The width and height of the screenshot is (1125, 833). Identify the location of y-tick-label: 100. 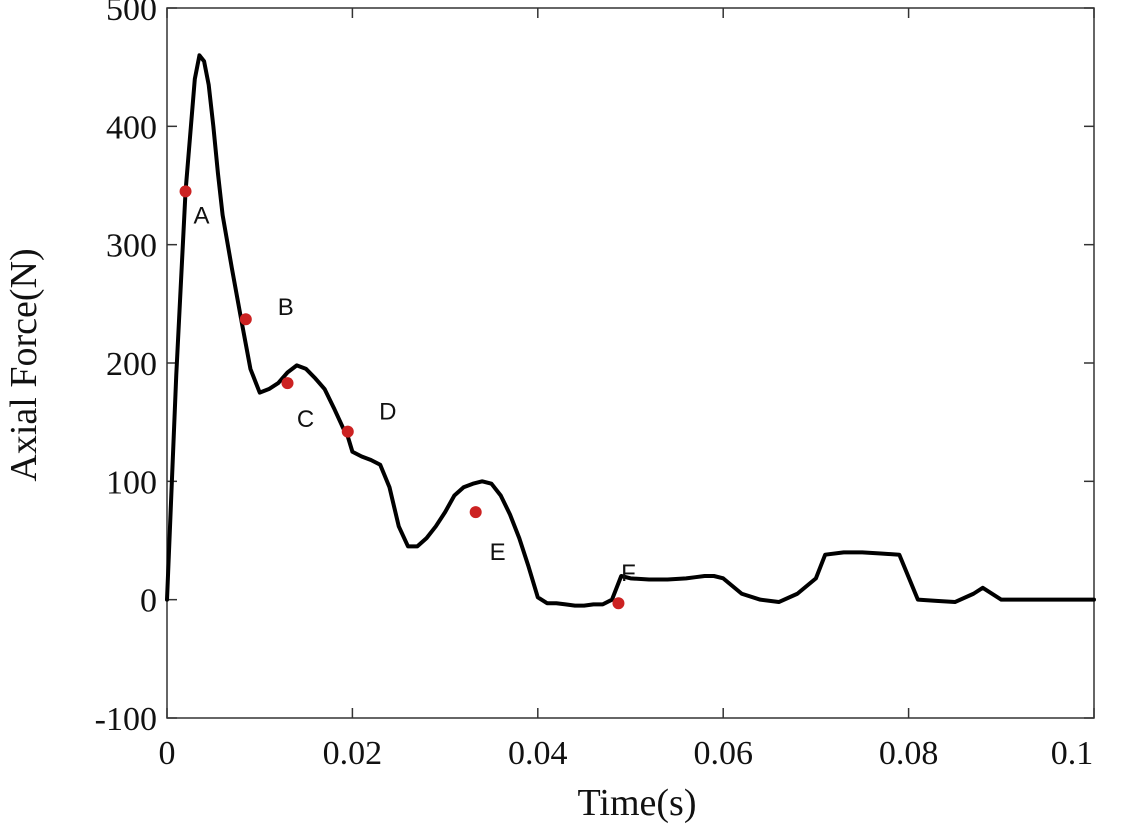
(131, 482).